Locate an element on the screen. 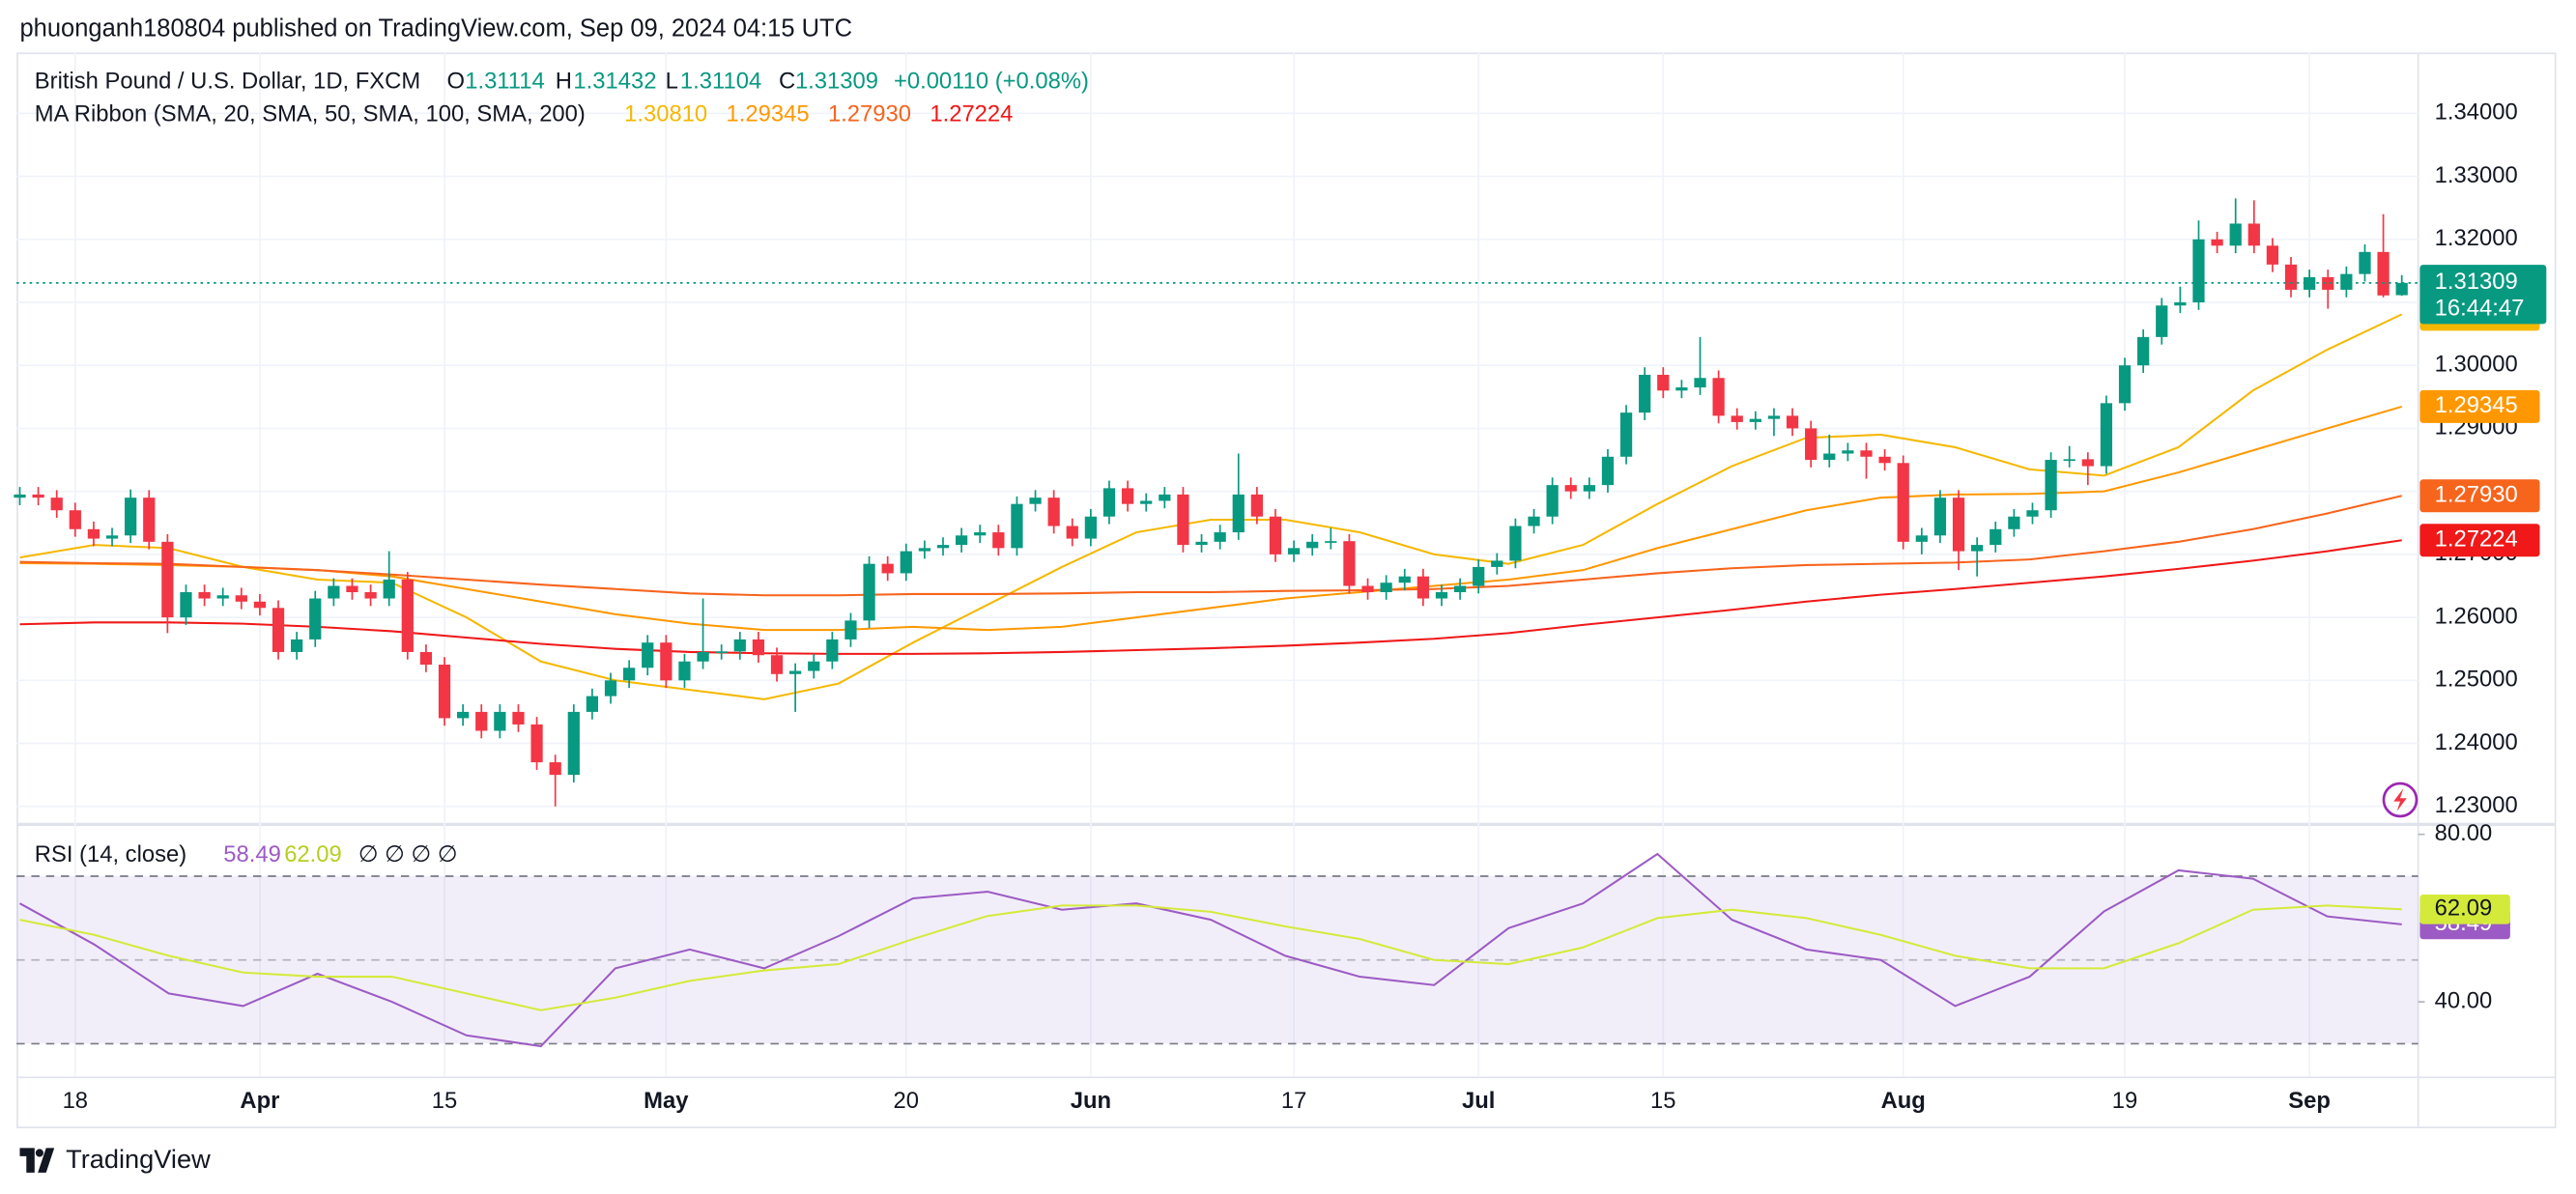 This screenshot has height=1194, width=2576. ma-value-label: 1.29345 is located at coordinates (2477, 405).